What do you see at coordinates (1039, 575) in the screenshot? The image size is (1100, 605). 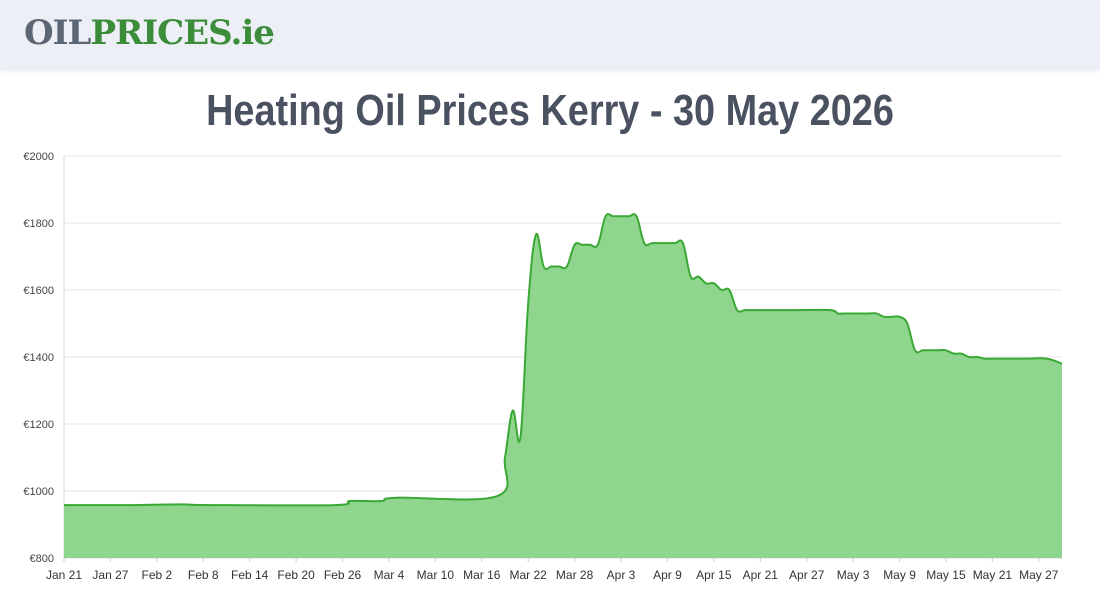 I see `x-tick-label: May 27` at bounding box center [1039, 575].